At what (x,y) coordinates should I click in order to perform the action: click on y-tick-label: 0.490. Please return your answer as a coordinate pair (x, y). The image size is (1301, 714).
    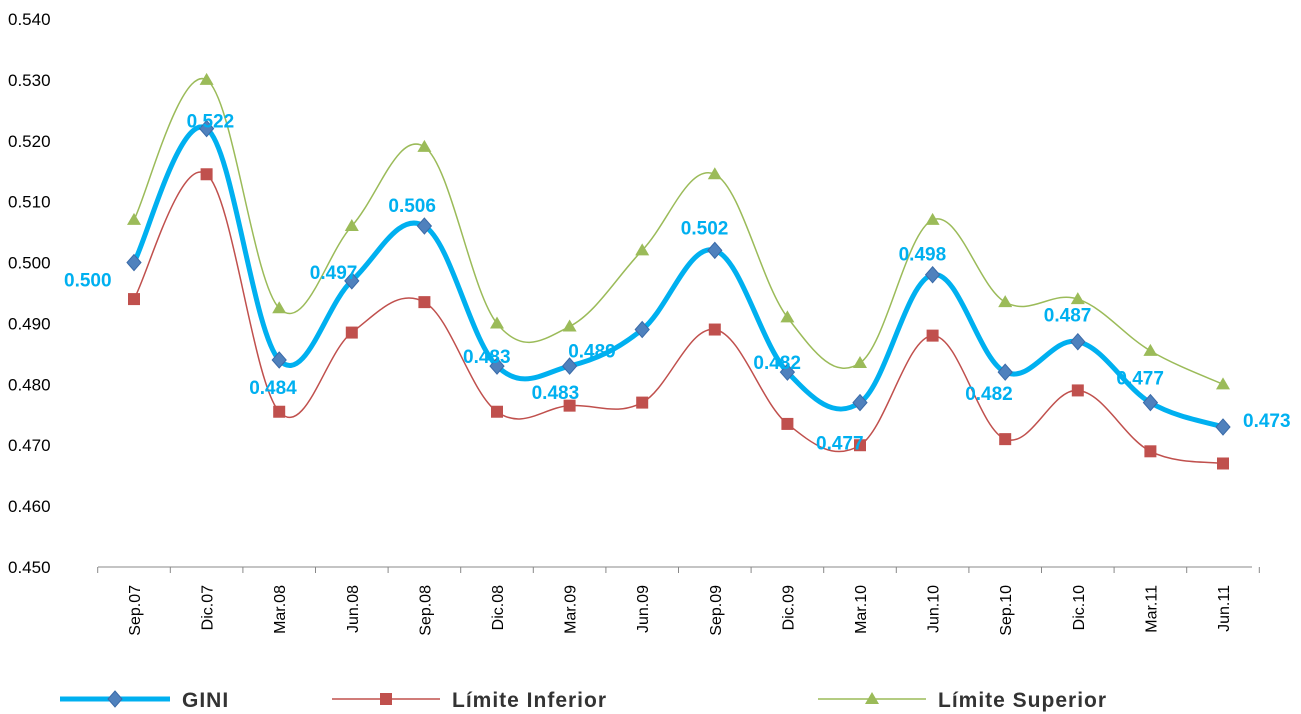
    Looking at the image, I should click on (29, 323).